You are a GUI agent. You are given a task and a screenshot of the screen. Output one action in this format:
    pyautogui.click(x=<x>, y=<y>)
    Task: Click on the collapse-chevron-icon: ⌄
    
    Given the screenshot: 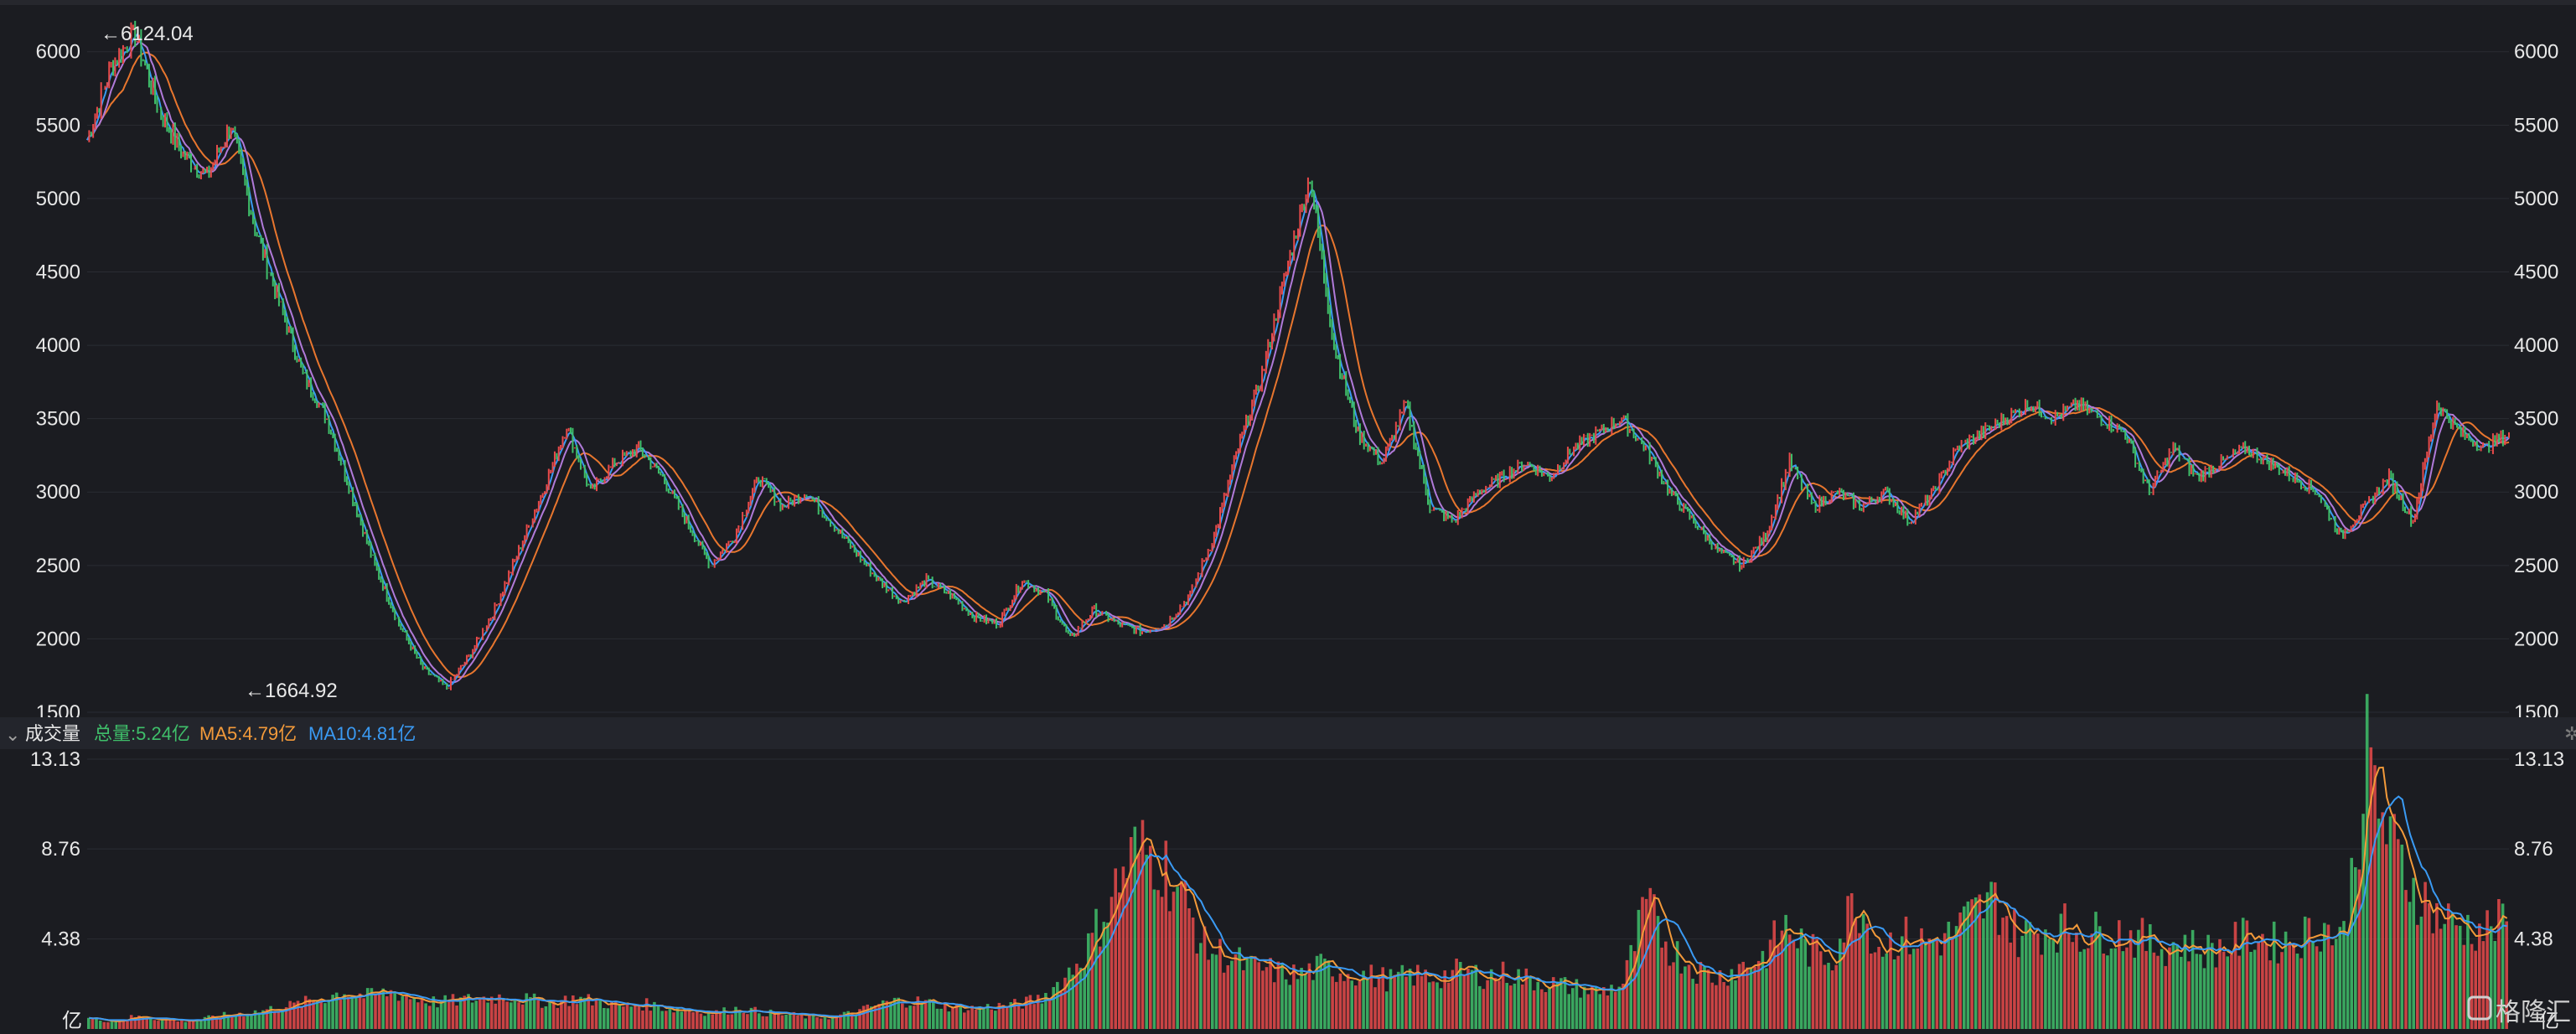 What is the action you would take?
    pyautogui.click(x=12, y=735)
    